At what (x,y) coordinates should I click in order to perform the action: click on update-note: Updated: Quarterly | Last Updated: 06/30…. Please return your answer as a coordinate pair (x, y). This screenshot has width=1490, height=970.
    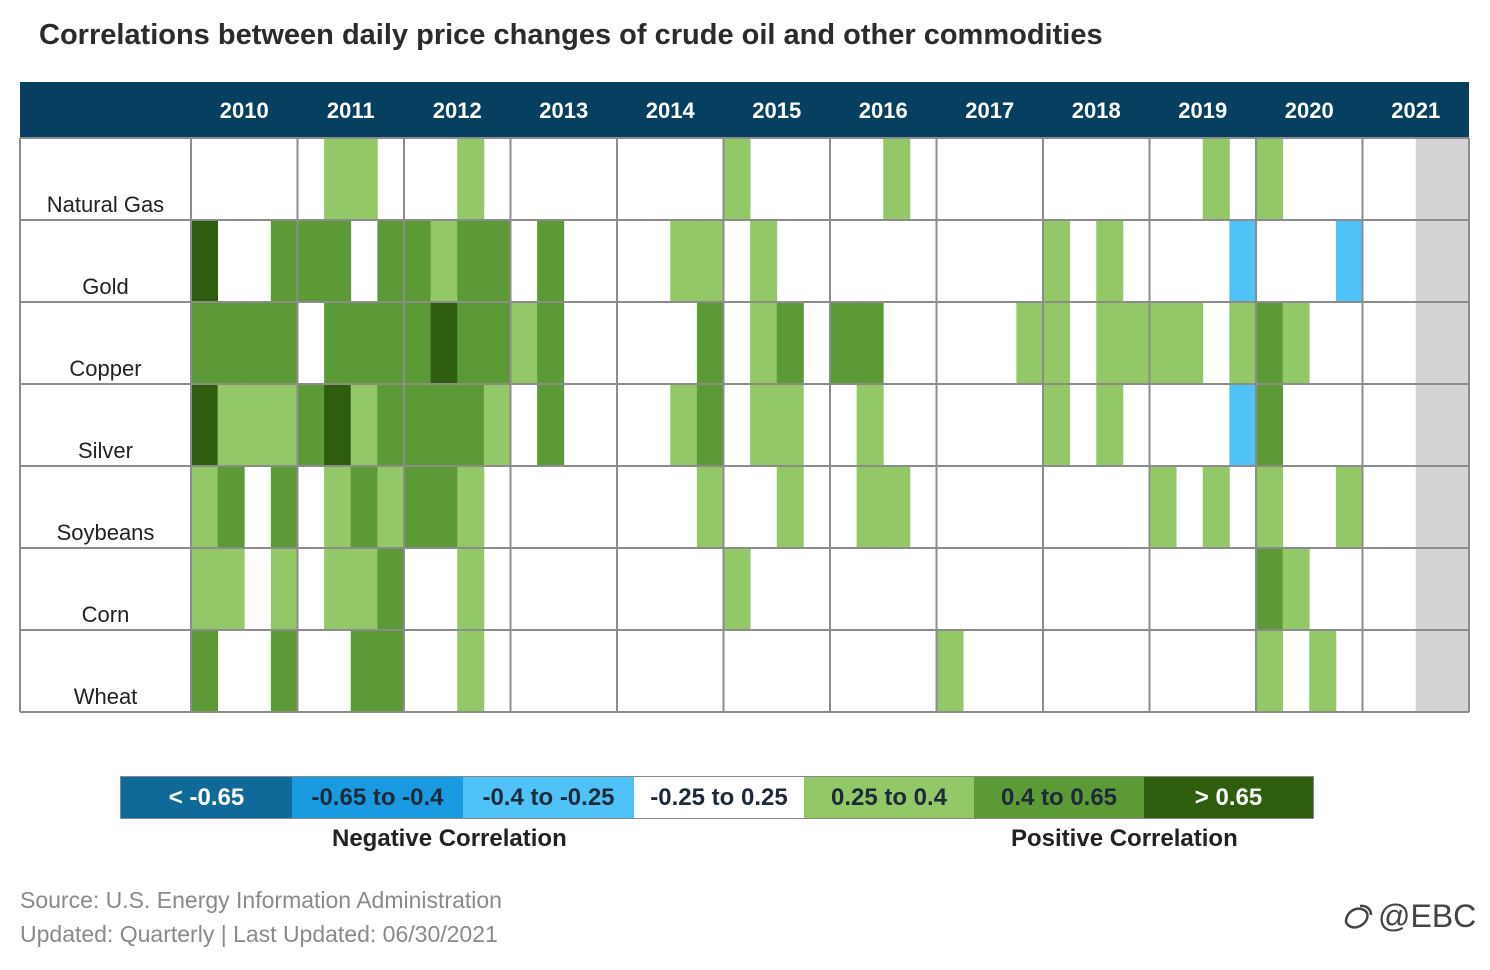
    Looking at the image, I should click on (259, 934).